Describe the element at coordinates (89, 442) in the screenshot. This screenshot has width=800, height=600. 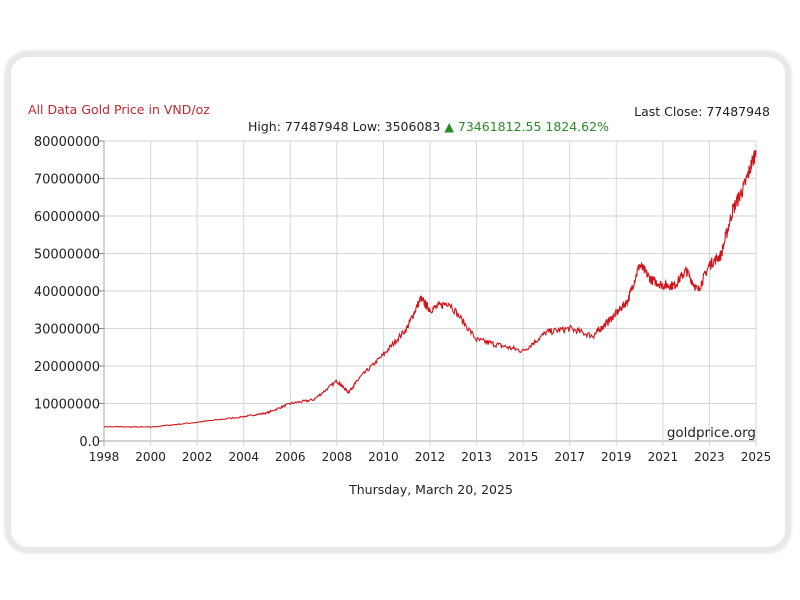
I see `y-tick-label: 0.0` at that location.